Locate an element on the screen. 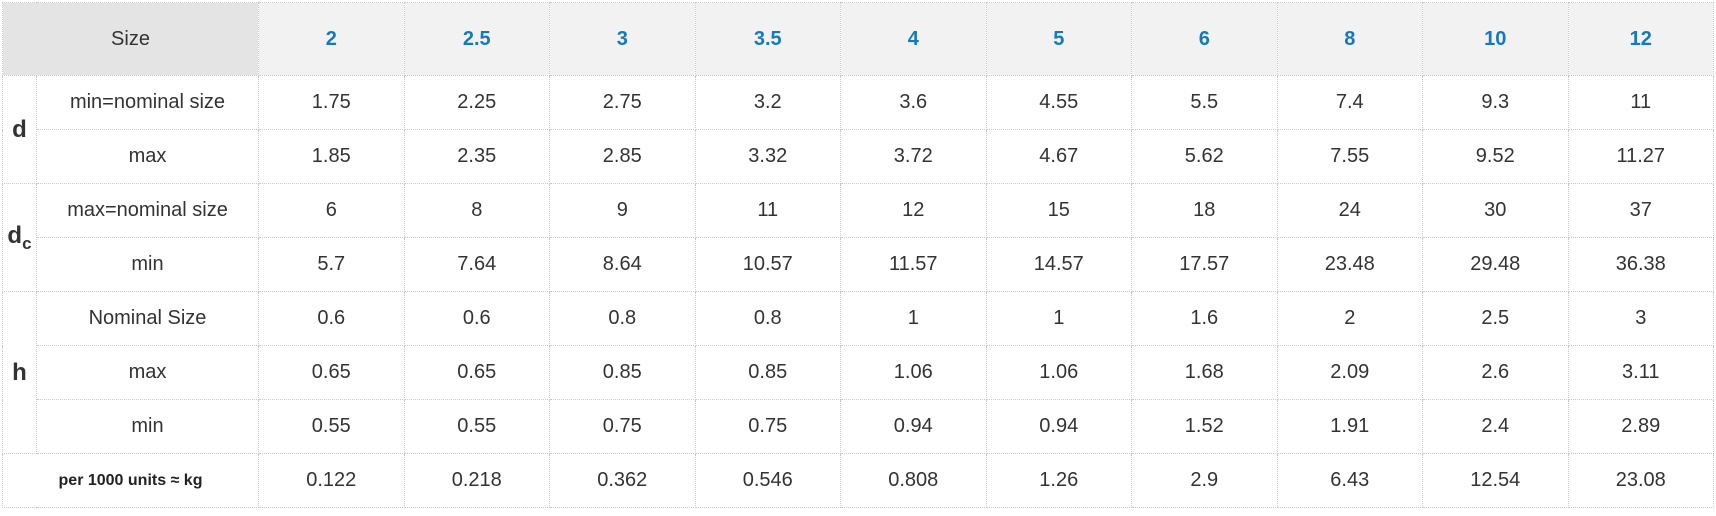 Image resolution: width=1716 pixels, height=516 pixels. value-cell: 7.55 is located at coordinates (1349, 156).